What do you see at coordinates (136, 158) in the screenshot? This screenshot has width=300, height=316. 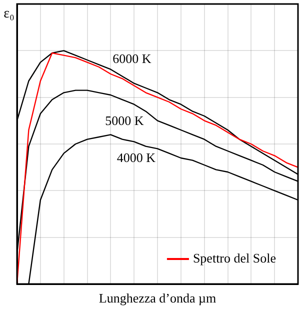 I see `series-label: 4000 K` at bounding box center [136, 158].